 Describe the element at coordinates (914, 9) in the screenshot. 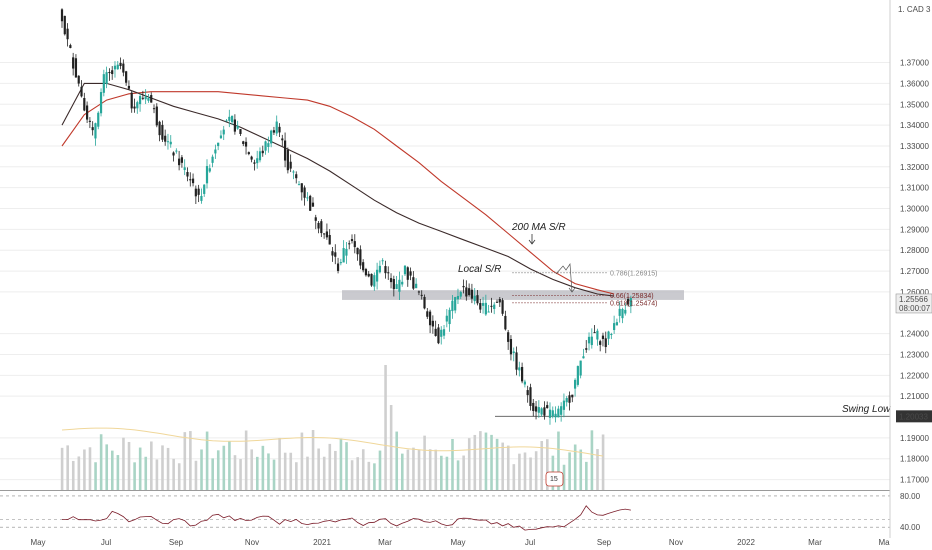

I see `symbol-label: 1. CAD 3` at that location.